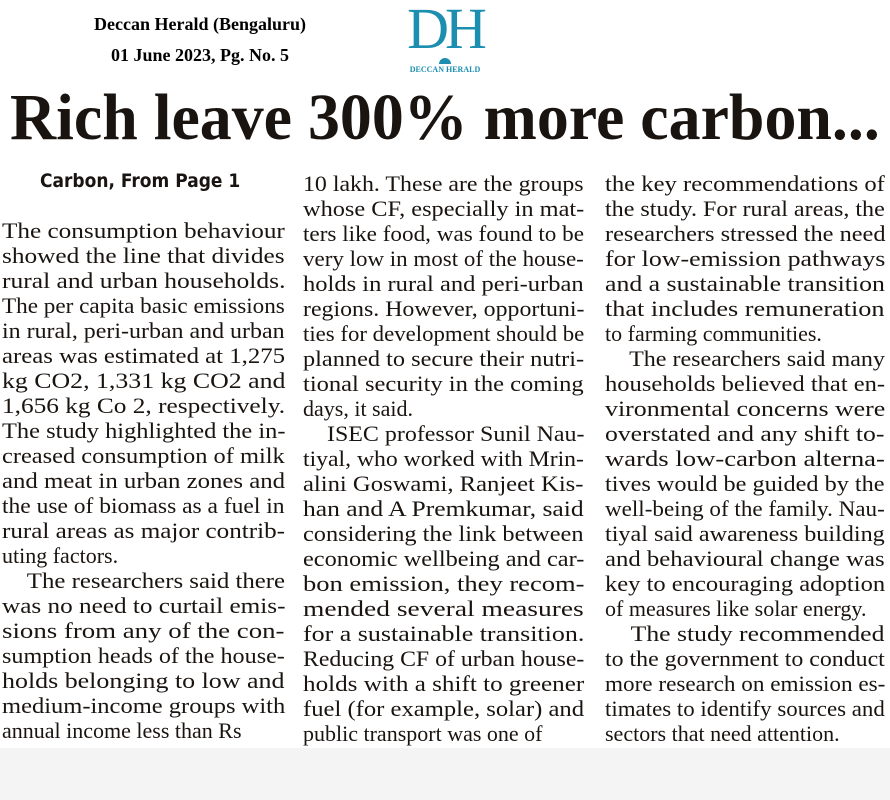 This screenshot has height=800, width=890. Describe the element at coordinates (757, 358) in the screenshot. I see `article-text-line: The researchers said many` at that location.